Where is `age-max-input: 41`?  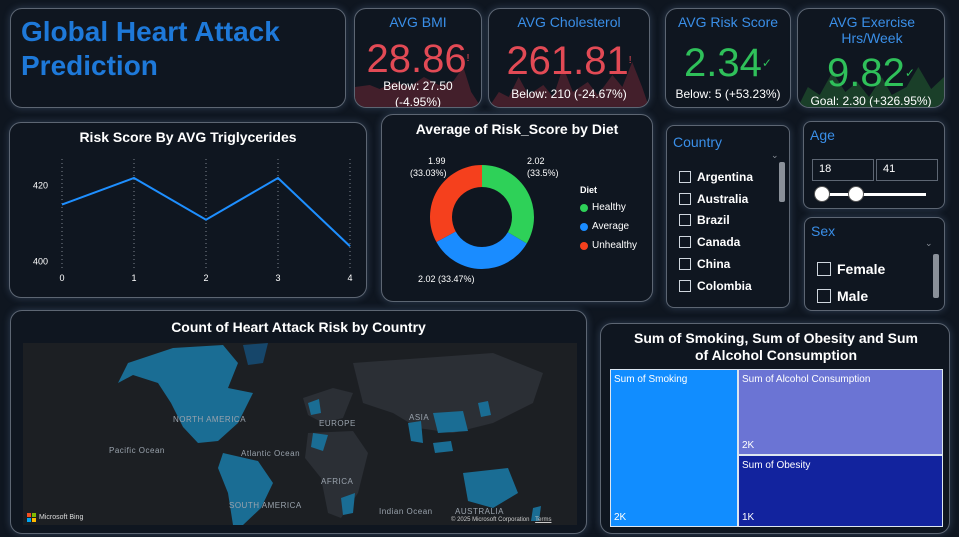 age-max-input: 41 is located at coordinates (907, 170).